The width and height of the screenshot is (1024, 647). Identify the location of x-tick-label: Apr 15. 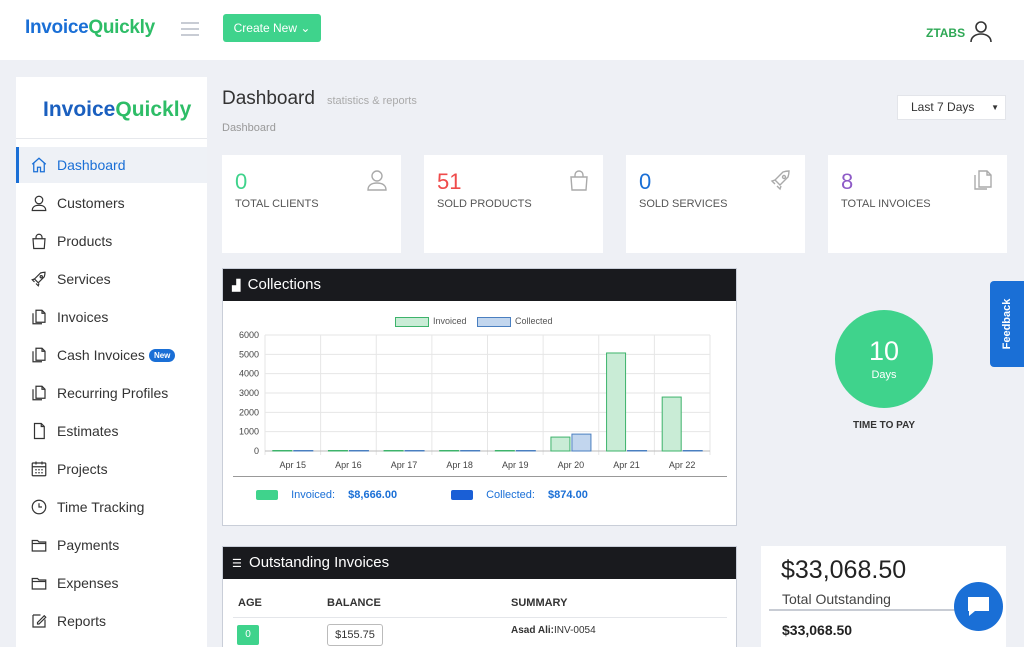
(293, 465).